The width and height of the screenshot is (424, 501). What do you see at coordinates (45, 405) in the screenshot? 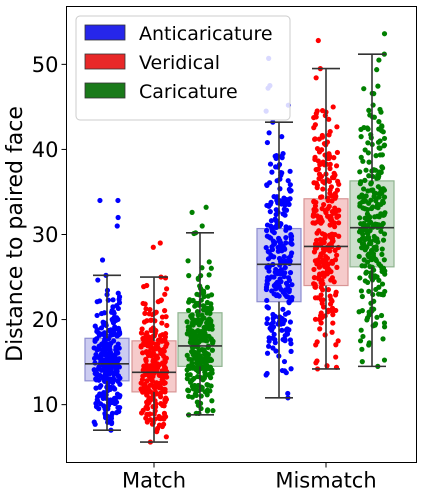
I see `y-tick-label: 10` at bounding box center [45, 405].